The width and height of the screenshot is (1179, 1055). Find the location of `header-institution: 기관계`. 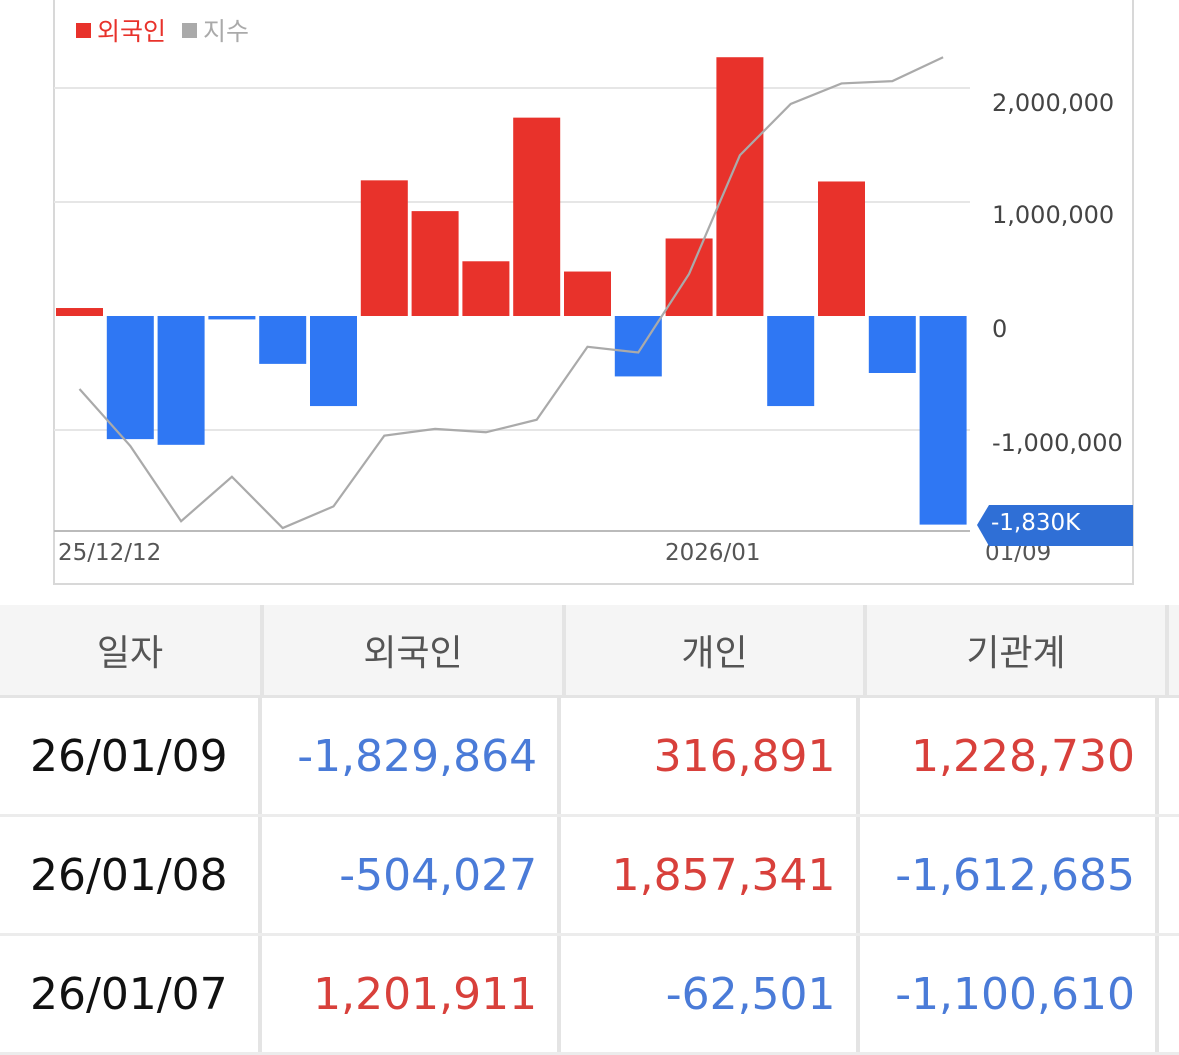

header-institution: 기관계 is located at coordinates (1018, 650).